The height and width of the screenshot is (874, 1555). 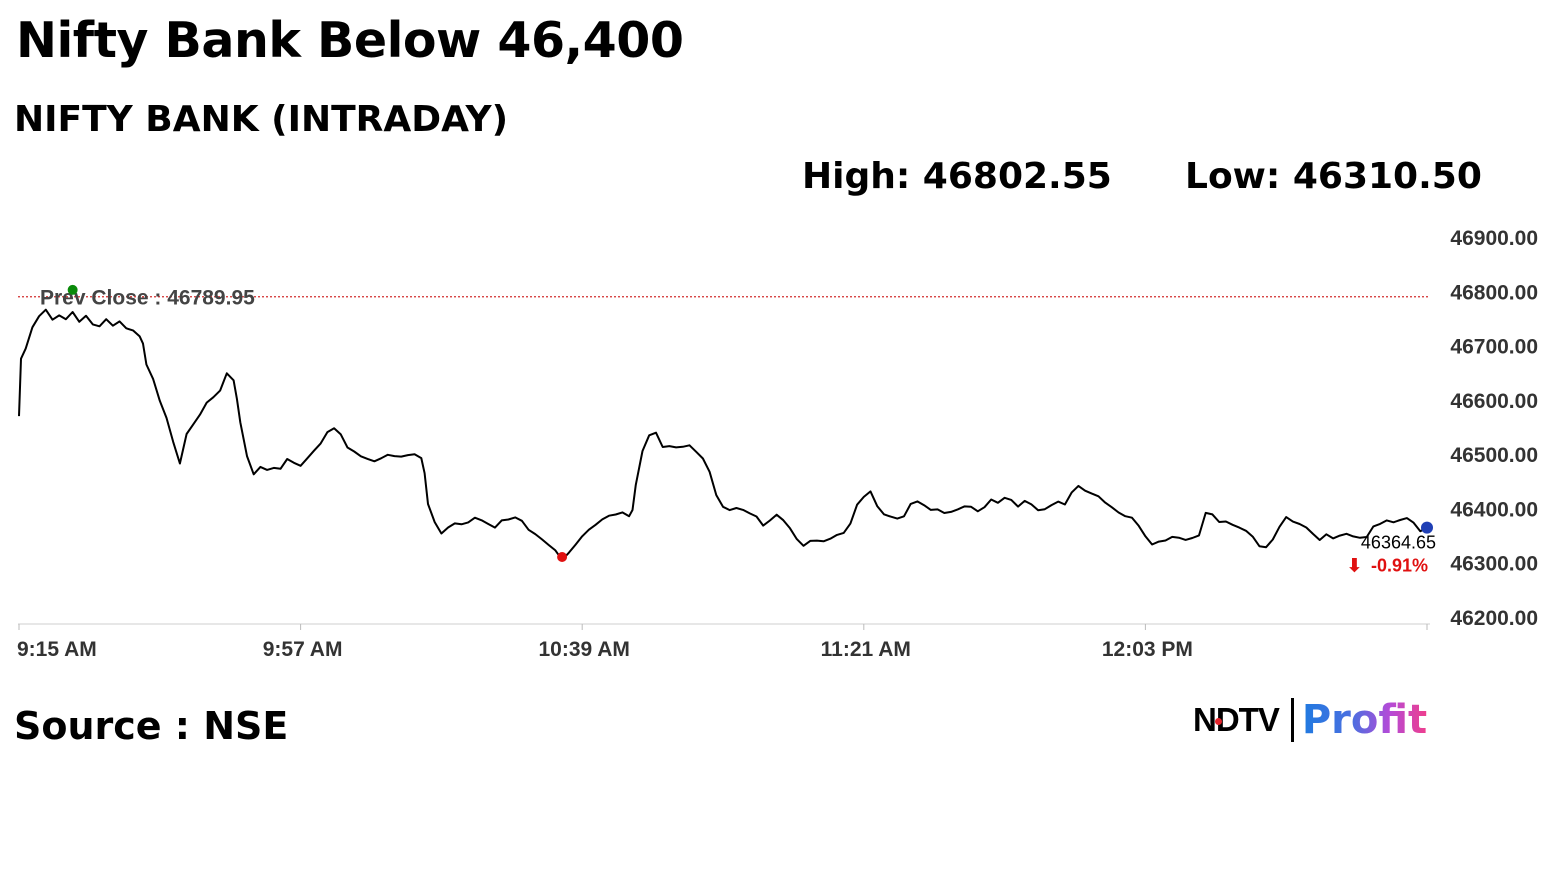 What do you see at coordinates (1236, 719) in the screenshot?
I see `brand-ndtv: NDTV` at bounding box center [1236, 719].